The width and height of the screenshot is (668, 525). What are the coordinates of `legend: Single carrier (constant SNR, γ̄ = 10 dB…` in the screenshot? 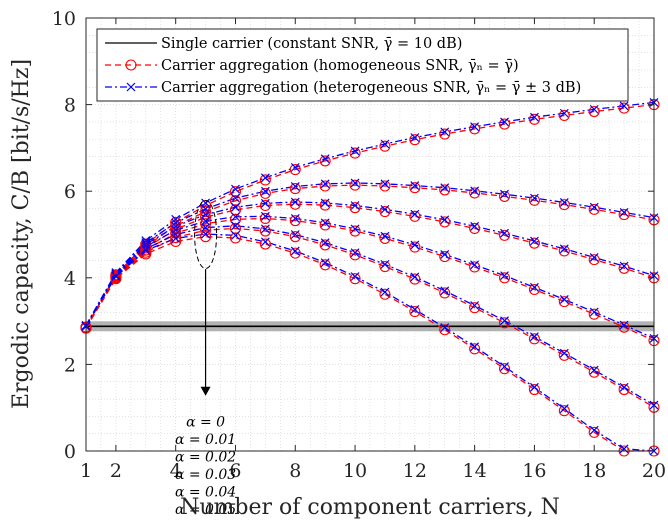 It's located at (362, 65).